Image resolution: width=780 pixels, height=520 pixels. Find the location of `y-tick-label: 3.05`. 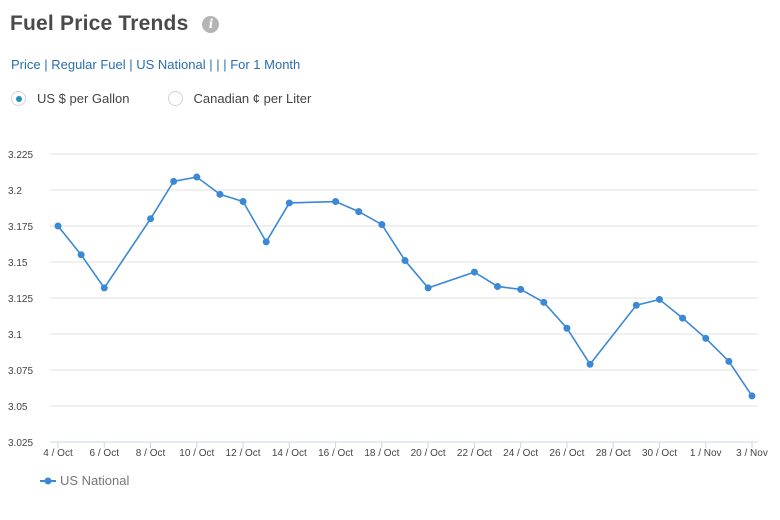

y-tick-label: 3.05 is located at coordinates (18, 407).